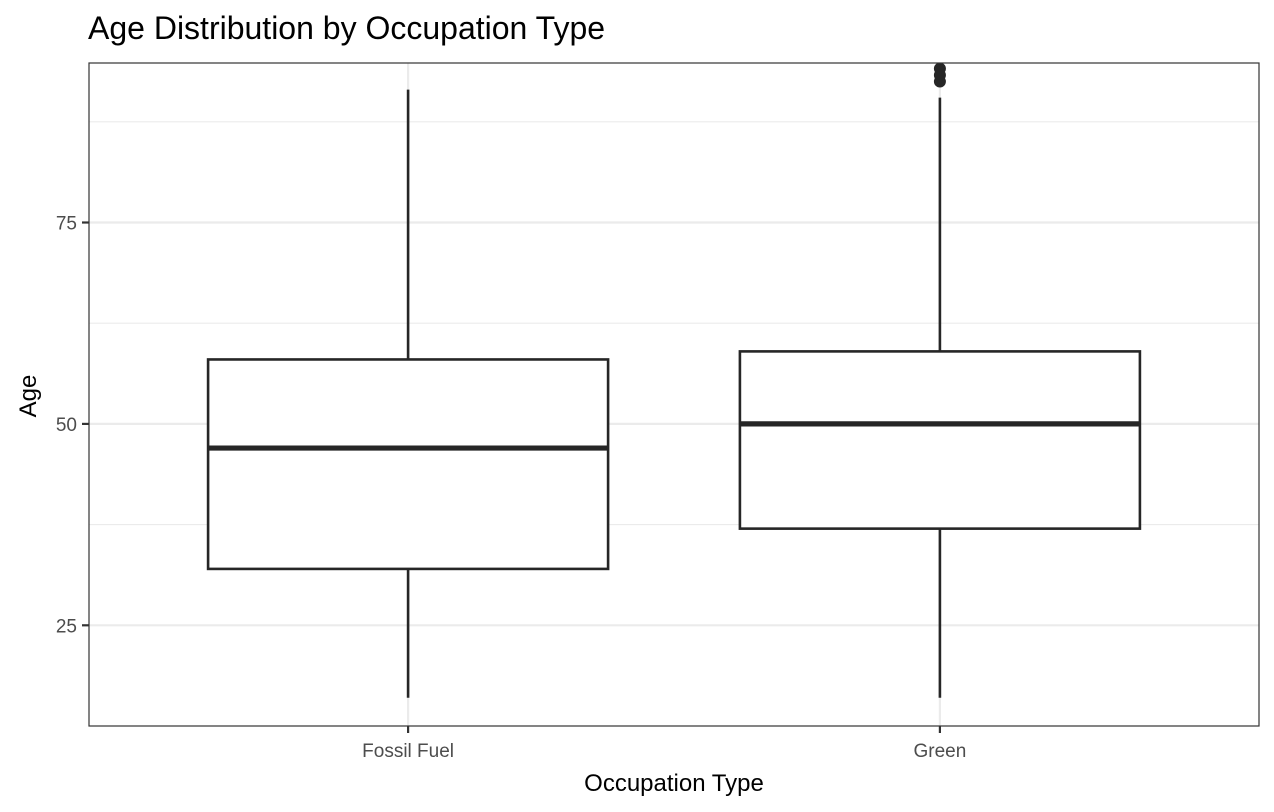  Describe the element at coordinates (664, 744) in the screenshot. I see `x-axis: Fossil Fuel Green` at that location.